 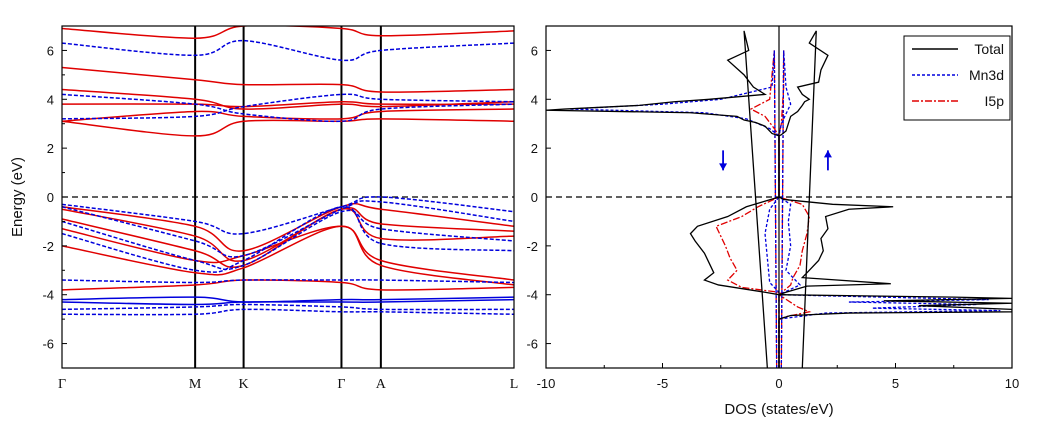 I want to click on dos-x-ticks: -10 -5 0 5 10, so click(x=778, y=377).